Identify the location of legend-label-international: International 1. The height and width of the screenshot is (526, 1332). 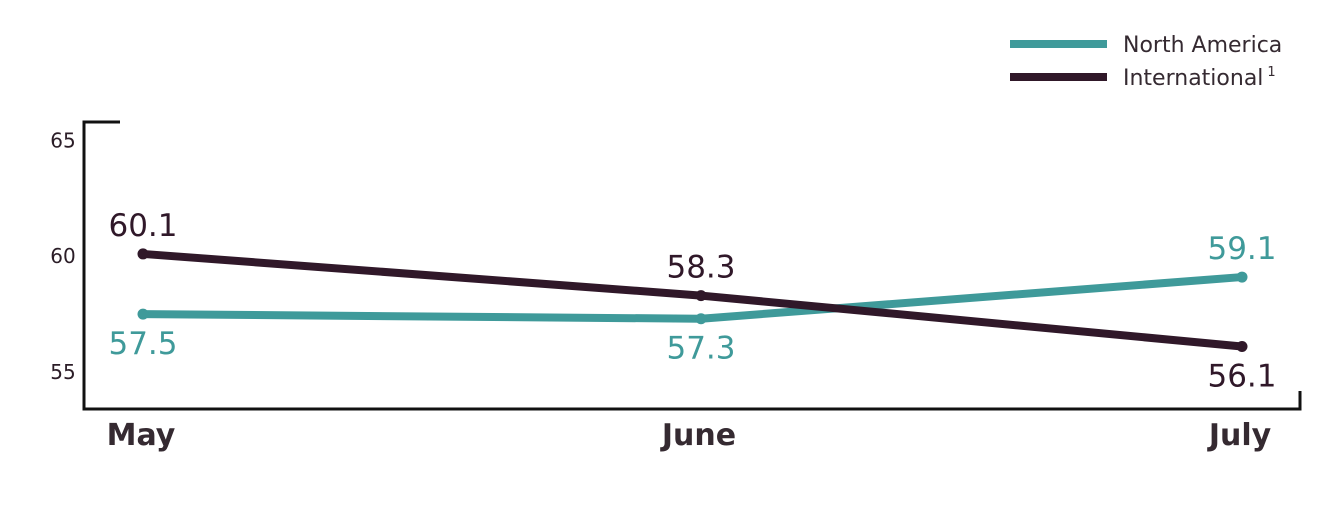
(1199, 78).